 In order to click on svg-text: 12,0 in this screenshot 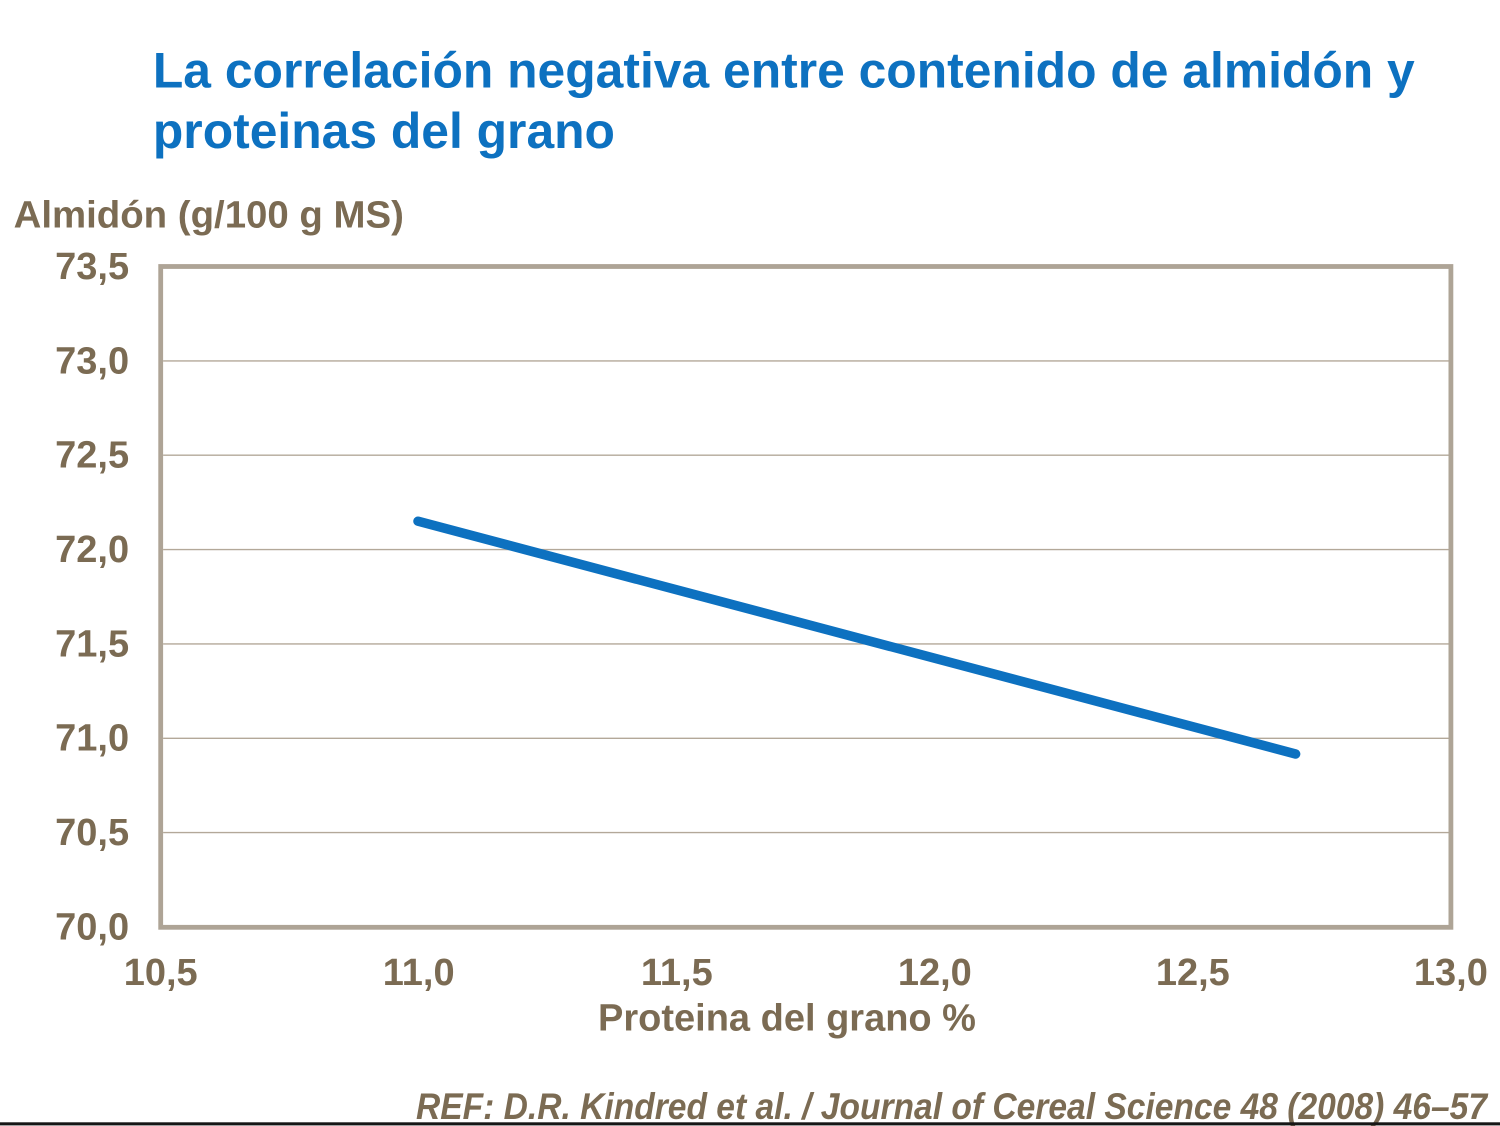, I will do `click(935, 973)`.